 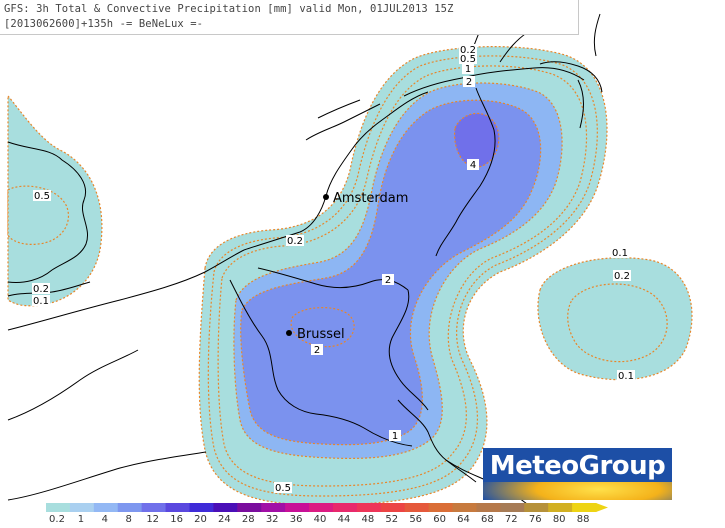 What do you see at coordinates (465, 172) in the screenshot?
I see `border-nl-de` at bounding box center [465, 172].